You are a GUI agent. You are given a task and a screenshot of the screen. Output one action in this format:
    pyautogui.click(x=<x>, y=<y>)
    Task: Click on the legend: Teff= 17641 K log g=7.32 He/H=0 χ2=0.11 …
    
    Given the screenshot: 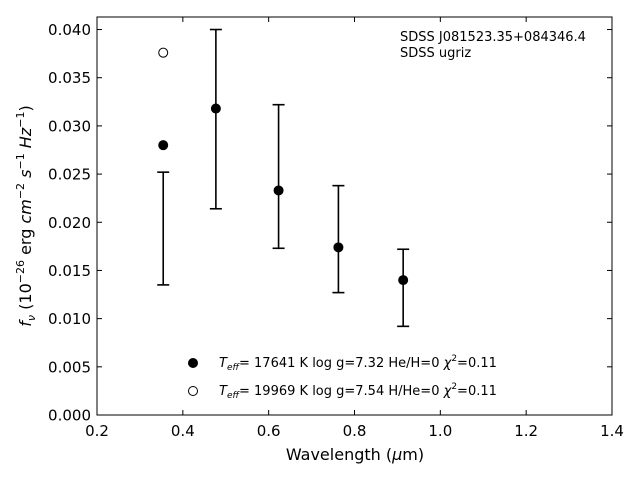 What is the action you would take?
    pyautogui.click(x=342, y=377)
    